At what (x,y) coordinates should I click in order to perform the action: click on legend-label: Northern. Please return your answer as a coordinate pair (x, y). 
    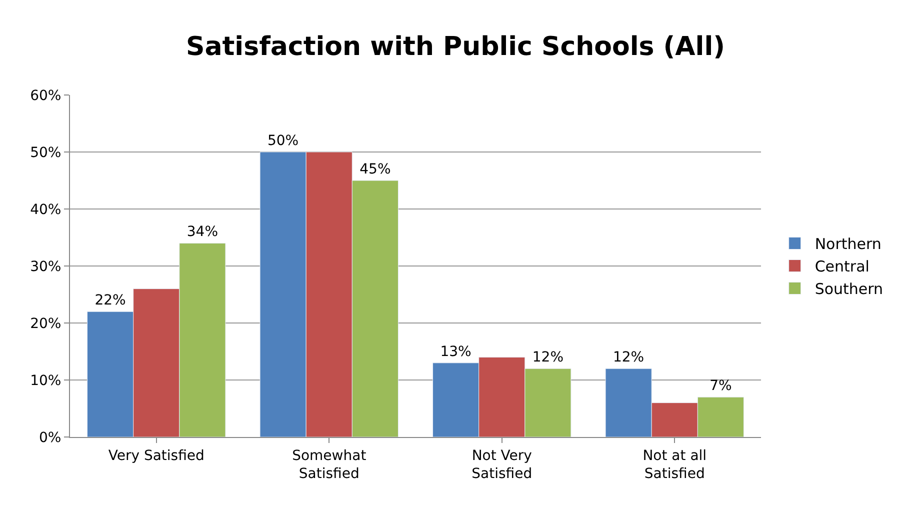
    Looking at the image, I should click on (848, 244).